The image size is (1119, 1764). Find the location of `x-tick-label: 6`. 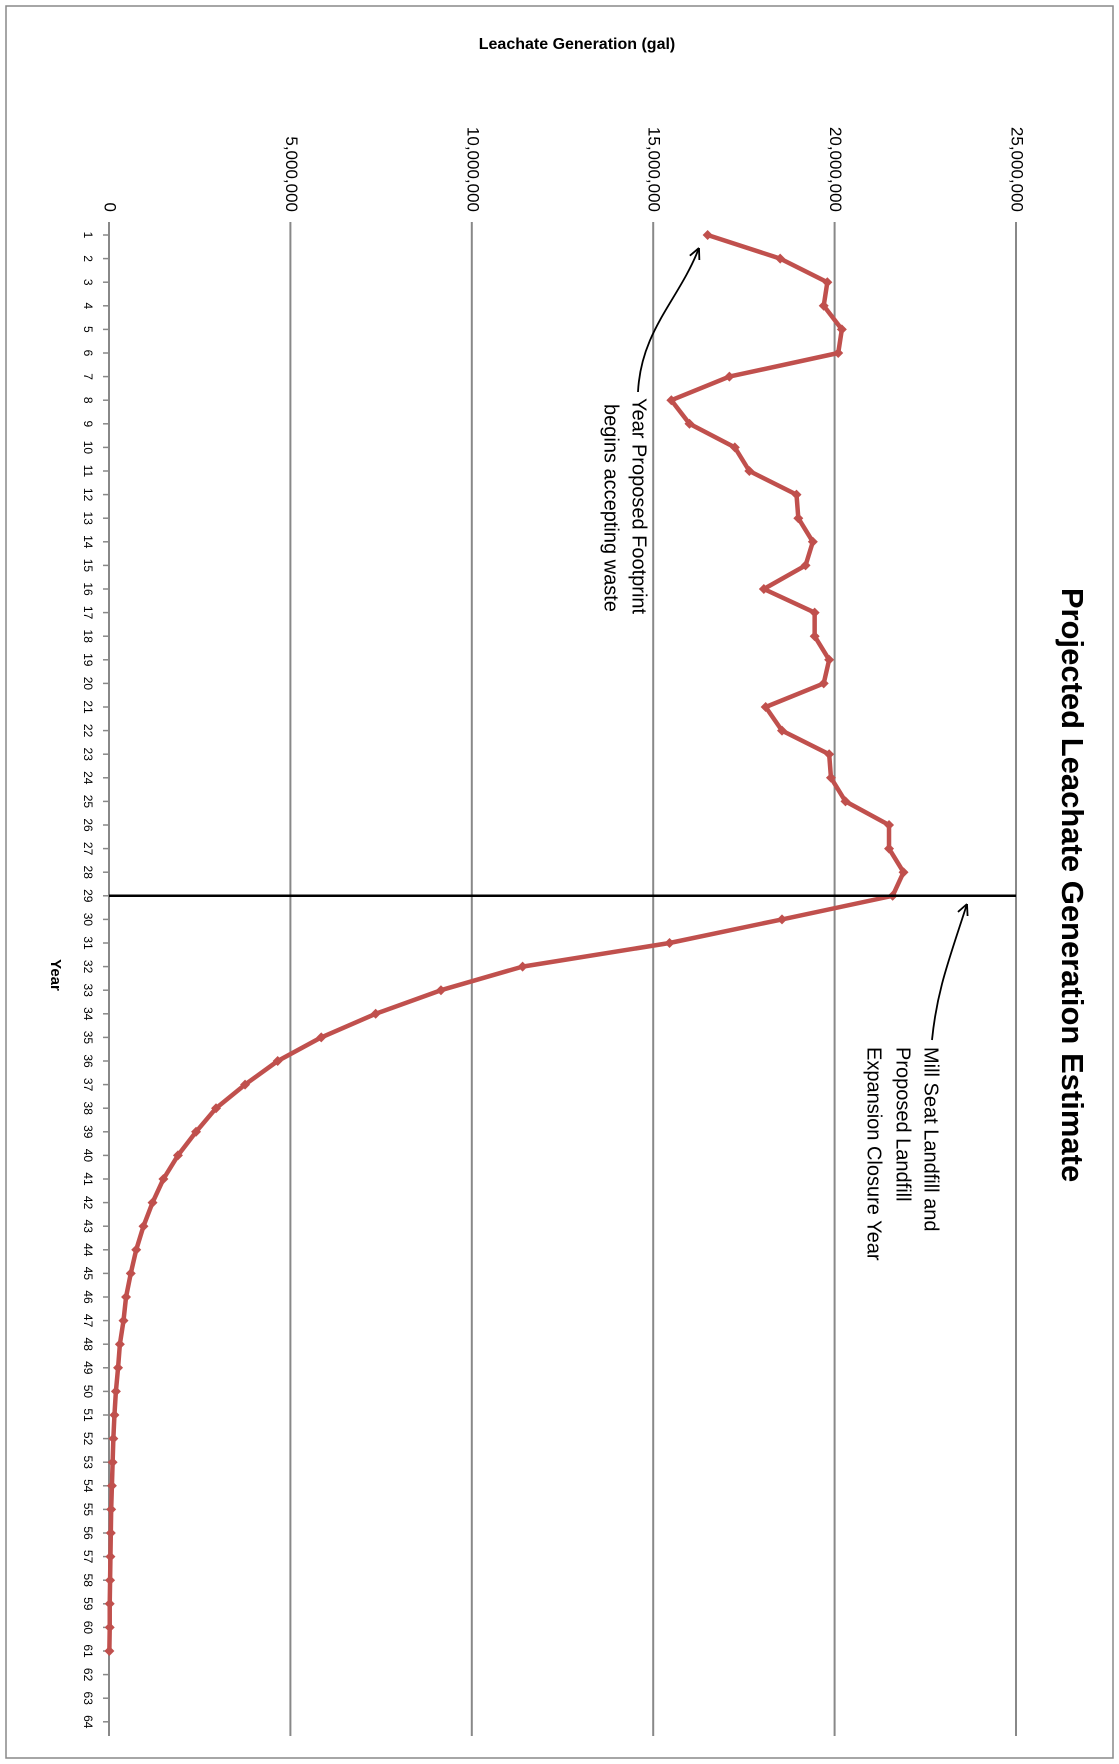

x-tick-label: 6 is located at coordinates (88, 353).